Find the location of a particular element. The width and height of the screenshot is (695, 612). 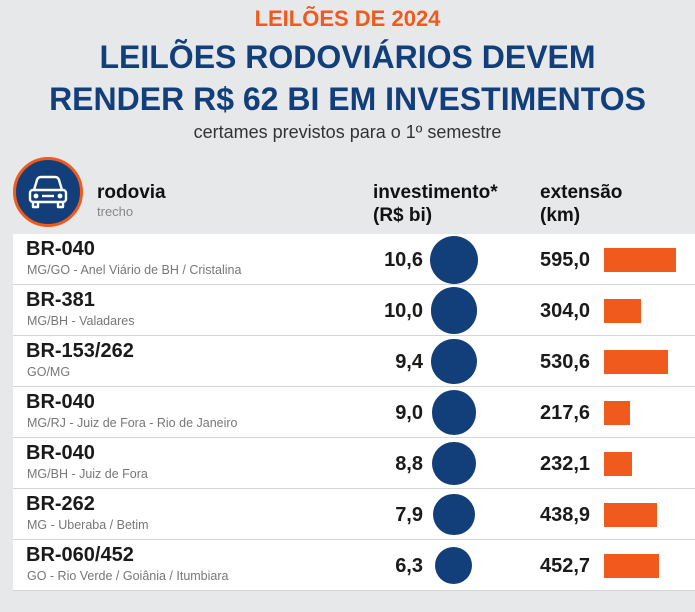

col-header-length: extensão (km) is located at coordinates (581, 204).